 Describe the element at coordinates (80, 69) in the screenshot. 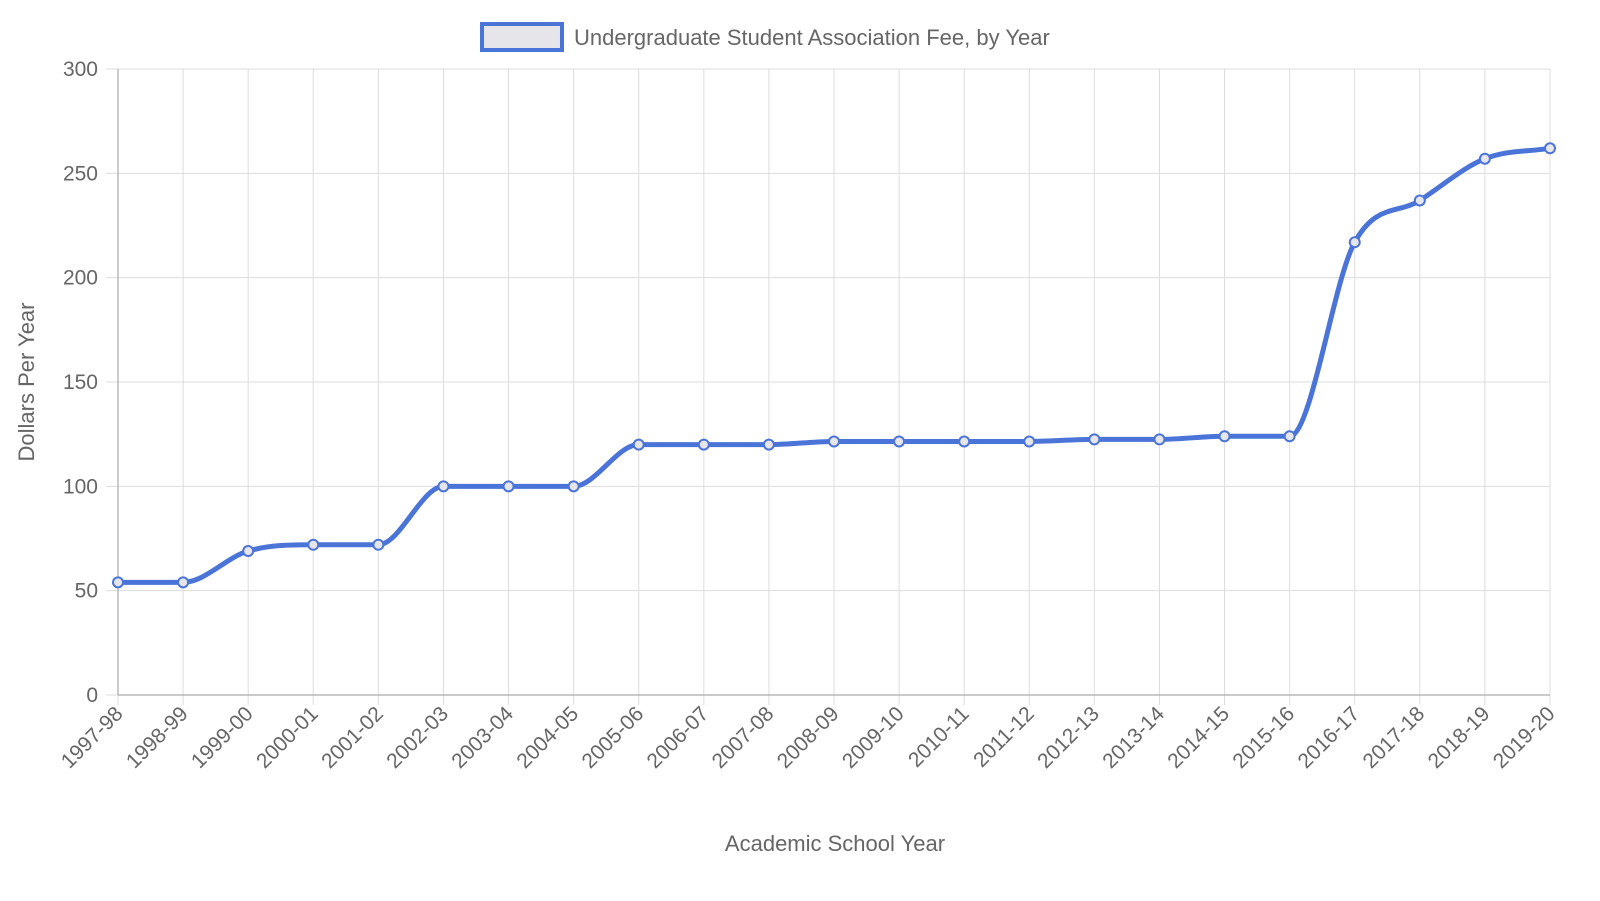

I see `y-tick-label: 300` at that location.